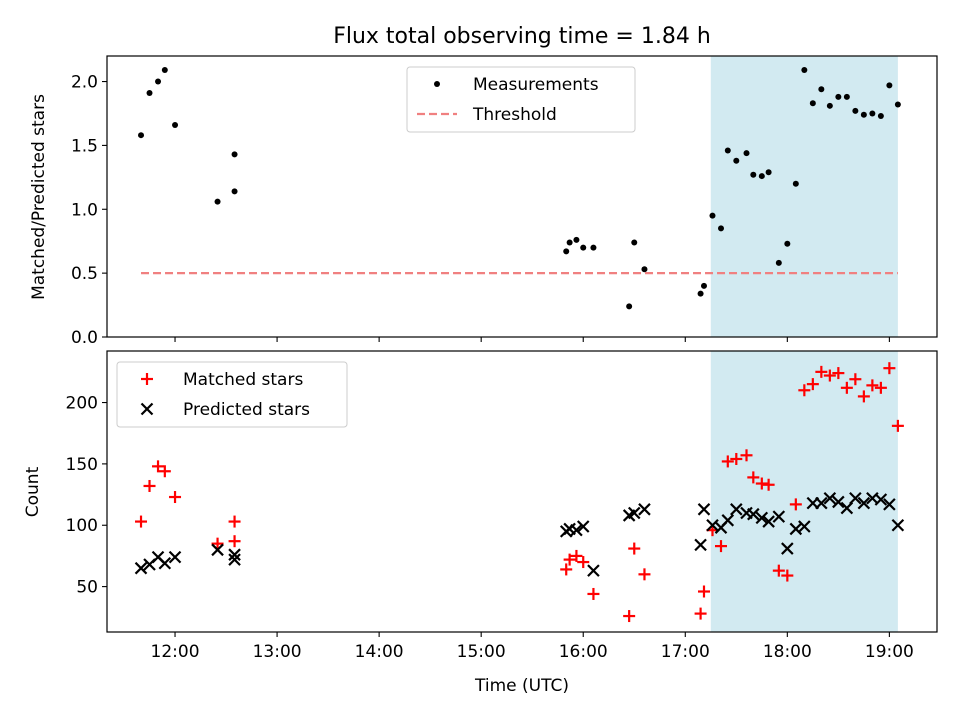 This screenshot has height=720, width=960. Describe the element at coordinates (82, 526) in the screenshot. I see `y-tick-label: 100` at that location.